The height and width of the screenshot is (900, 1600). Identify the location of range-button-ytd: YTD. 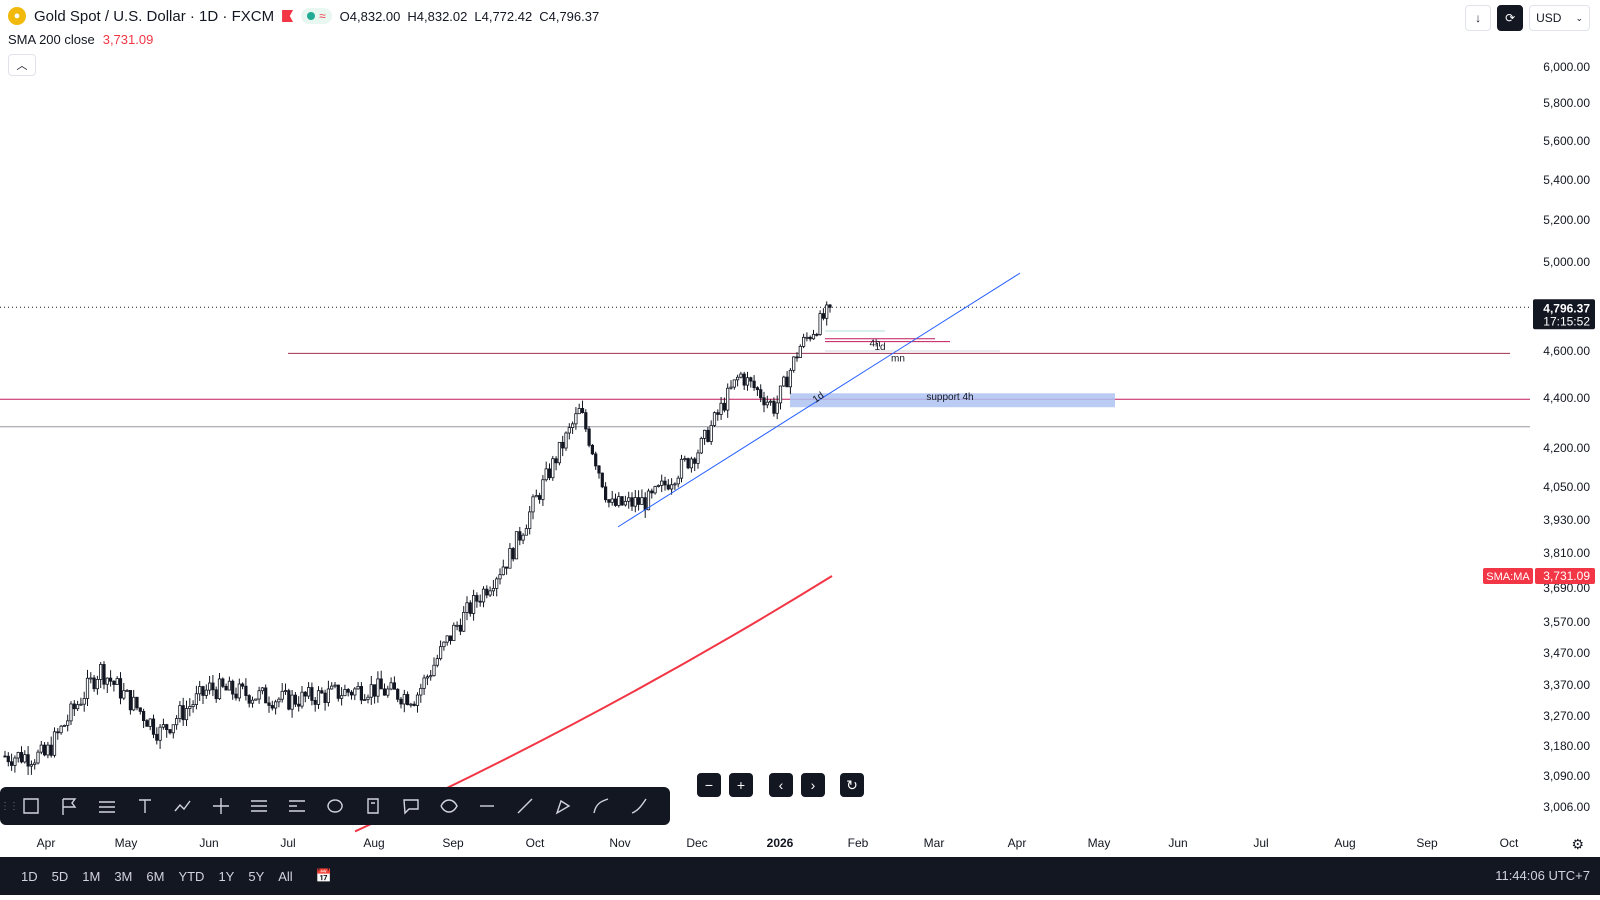
(191, 876).